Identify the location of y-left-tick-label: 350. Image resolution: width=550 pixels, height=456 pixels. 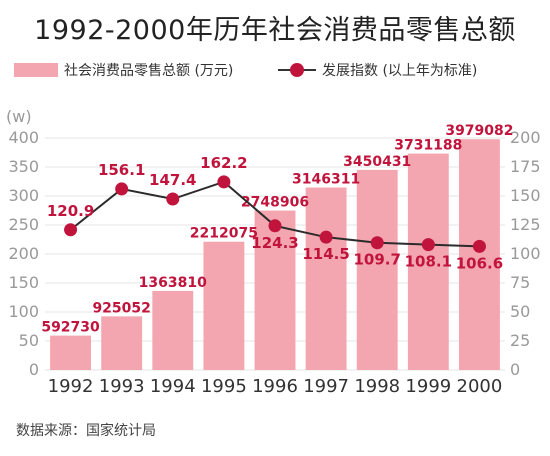
(23, 166).